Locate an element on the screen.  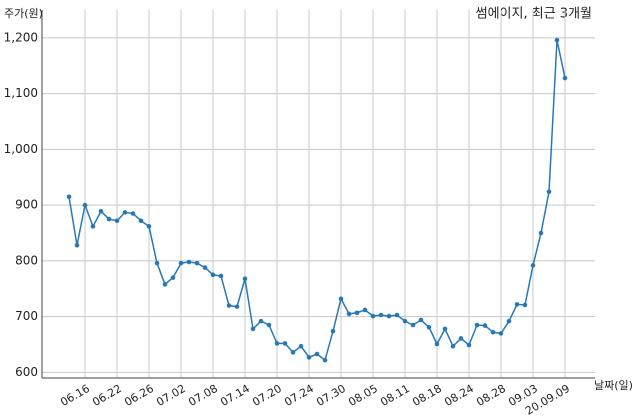
x-tick-label: 07.30 is located at coordinates (331, 395).